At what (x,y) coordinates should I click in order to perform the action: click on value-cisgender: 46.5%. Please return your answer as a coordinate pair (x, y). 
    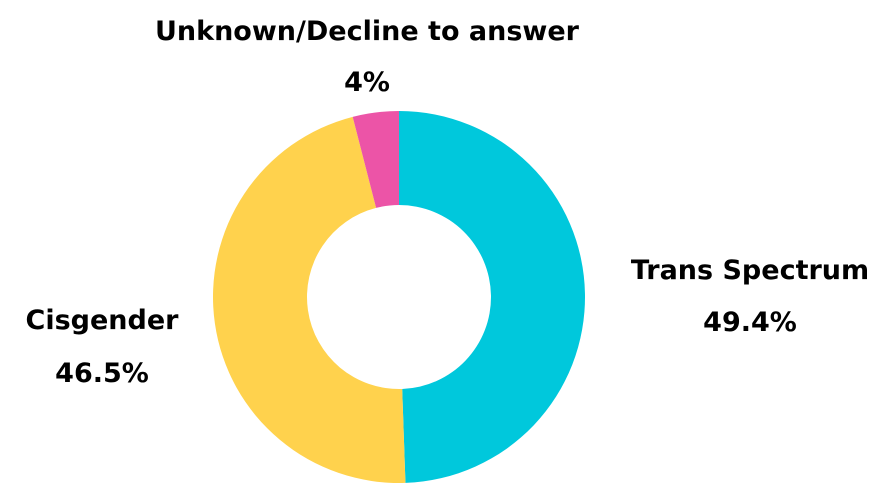
    Looking at the image, I should click on (102, 373).